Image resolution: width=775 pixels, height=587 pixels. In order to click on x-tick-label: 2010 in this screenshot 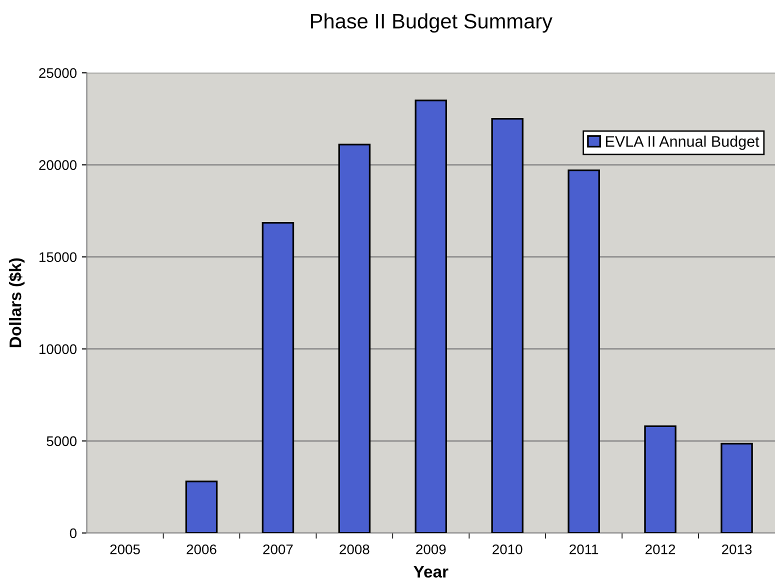, I will do `click(507, 549)`.